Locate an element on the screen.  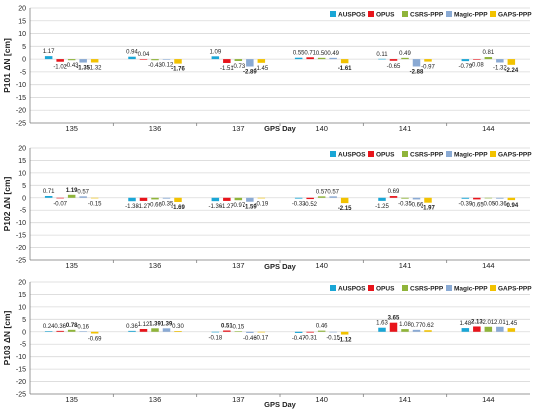
data-label: 1.08 is located at coordinates (405, 325).